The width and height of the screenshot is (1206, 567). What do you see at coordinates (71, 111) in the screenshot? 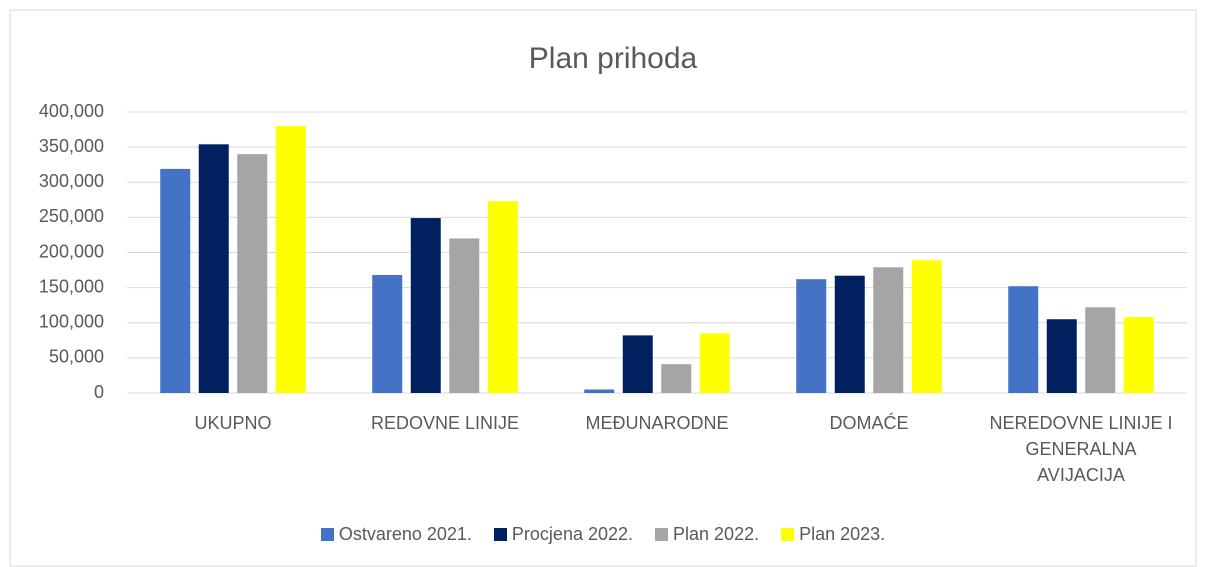
I see `y-tick-label: 400,000` at bounding box center [71, 111].